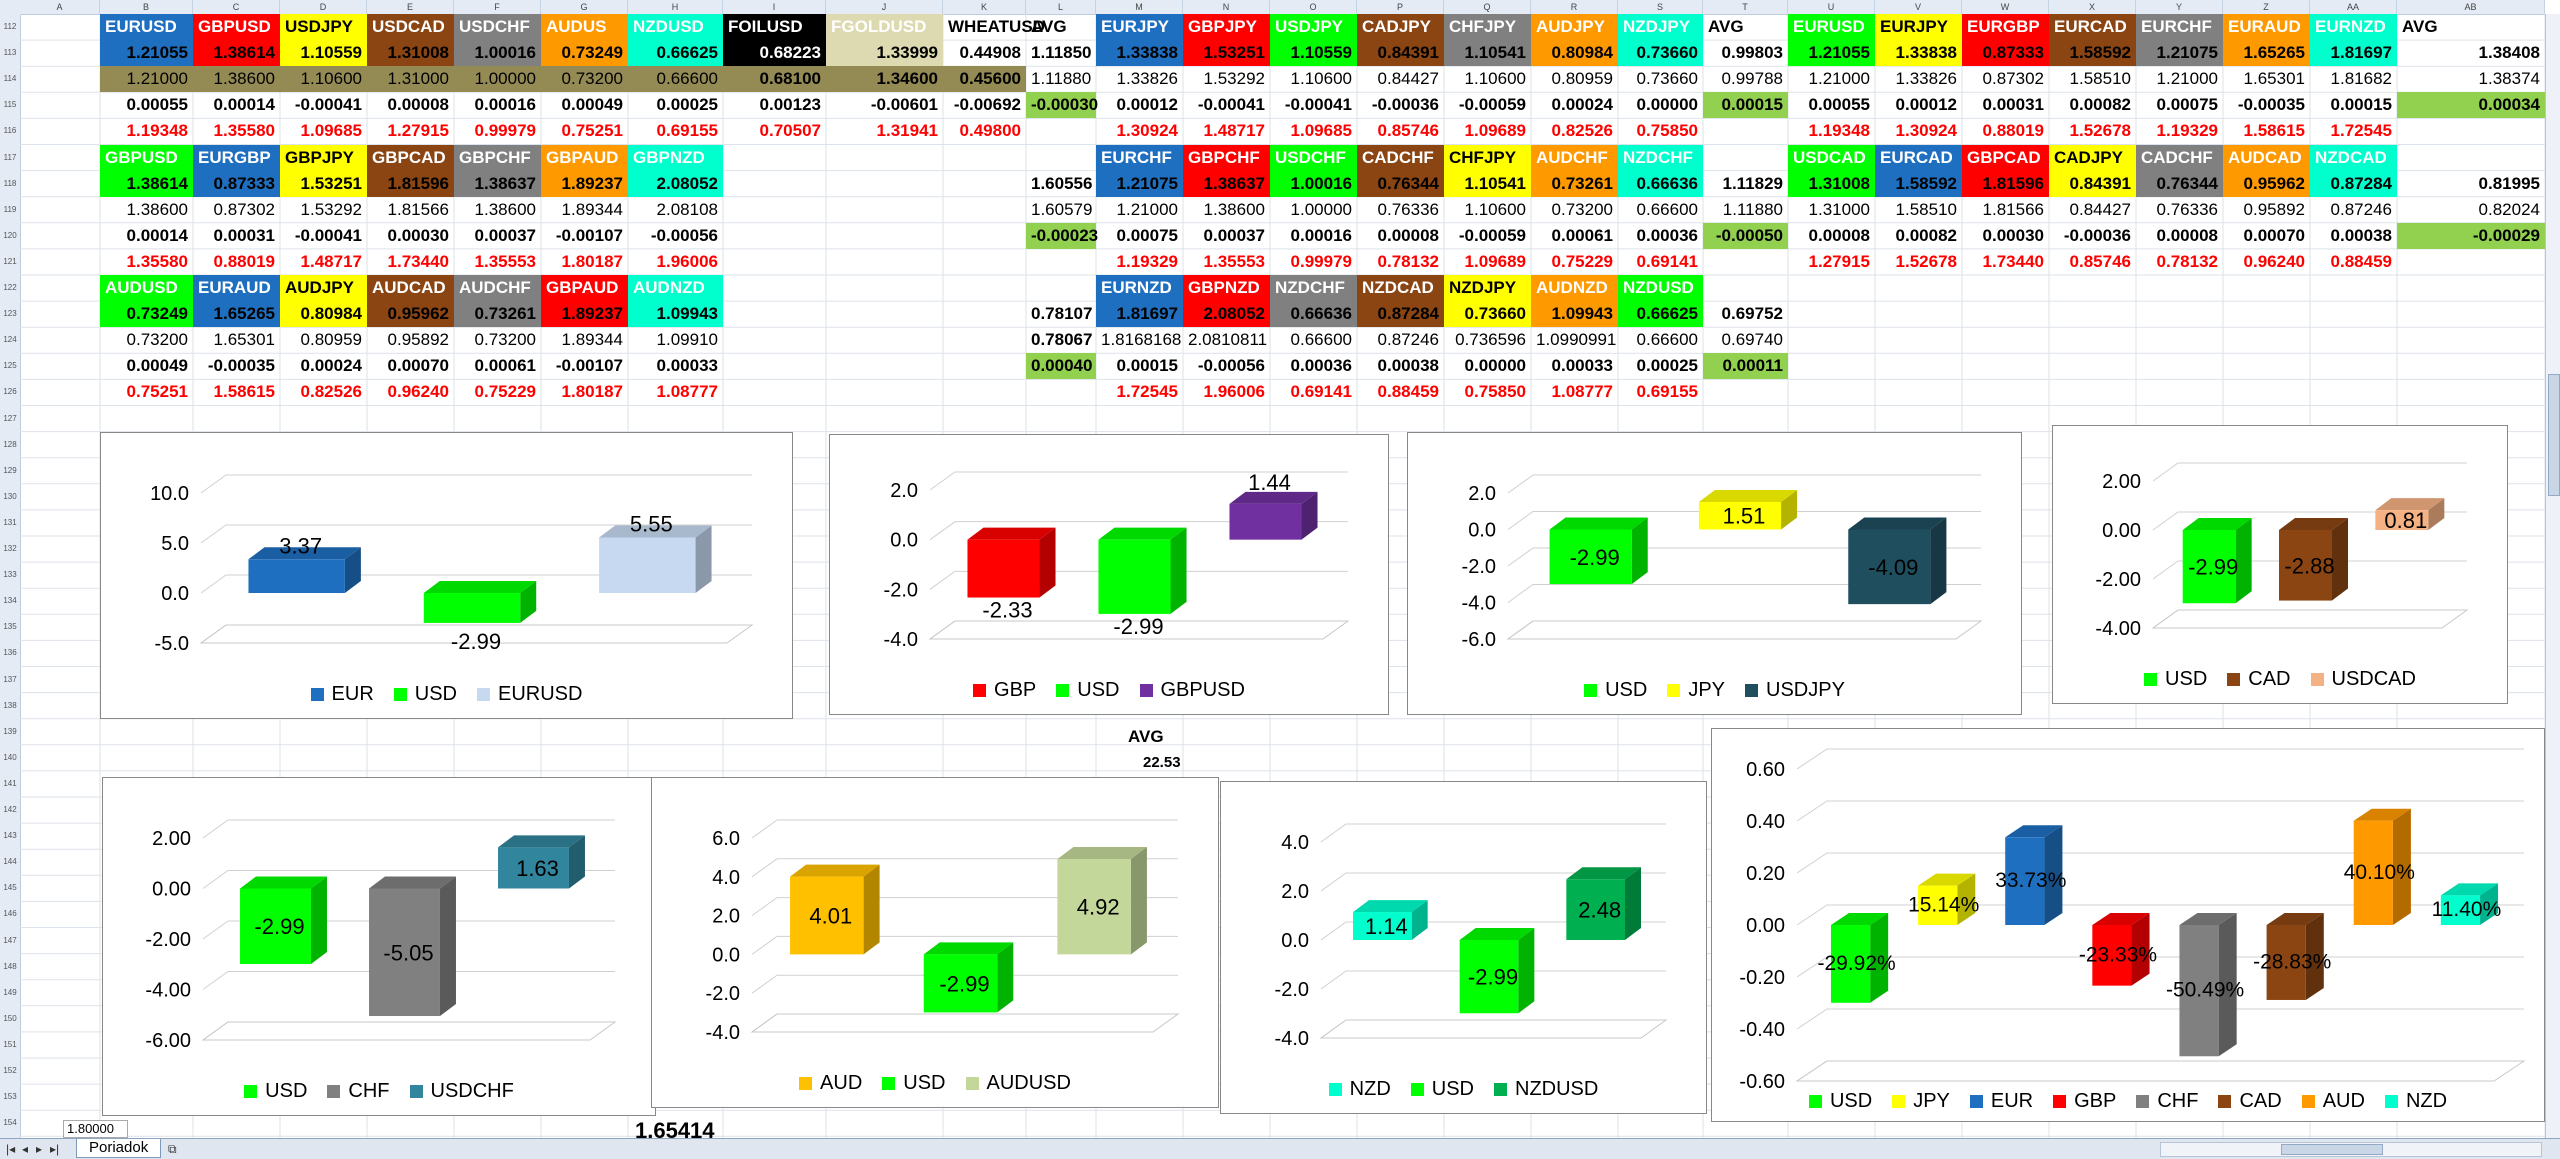  What do you see at coordinates (10, 940) in the screenshot?
I see `row-header-147: 147` at bounding box center [10, 940].